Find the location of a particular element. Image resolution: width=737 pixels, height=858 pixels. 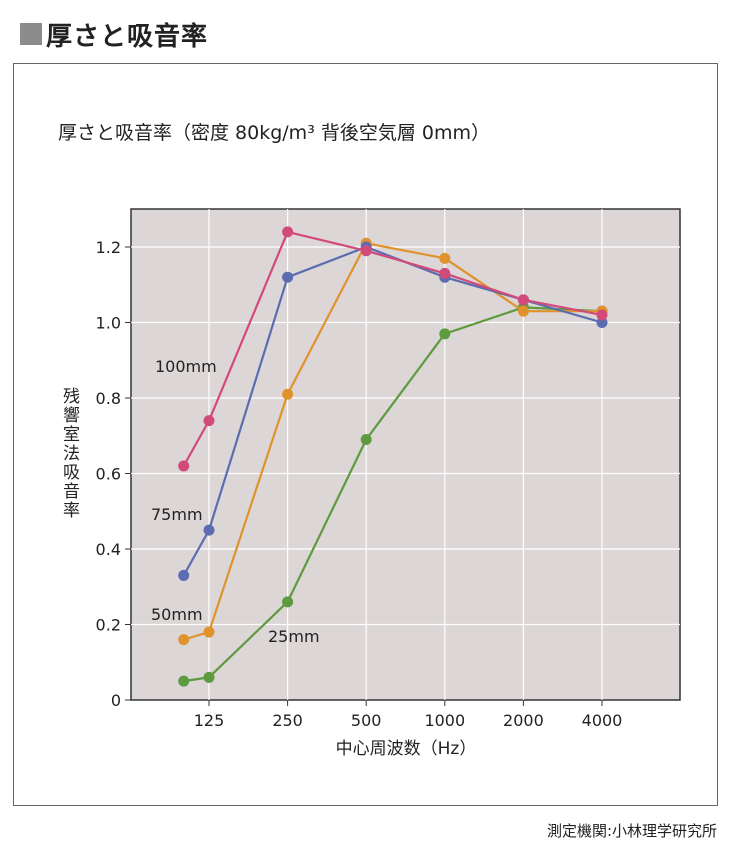

x-tick-label: 250 is located at coordinates (287, 720).